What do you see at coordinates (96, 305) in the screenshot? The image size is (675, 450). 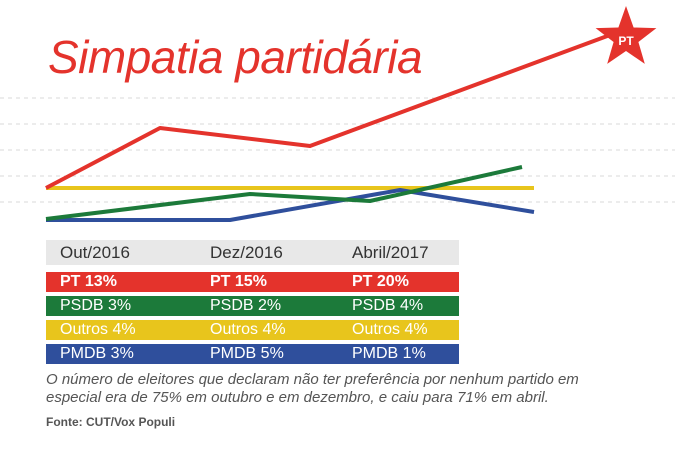 I see `data-label: PSDB 3%` at bounding box center [96, 305].